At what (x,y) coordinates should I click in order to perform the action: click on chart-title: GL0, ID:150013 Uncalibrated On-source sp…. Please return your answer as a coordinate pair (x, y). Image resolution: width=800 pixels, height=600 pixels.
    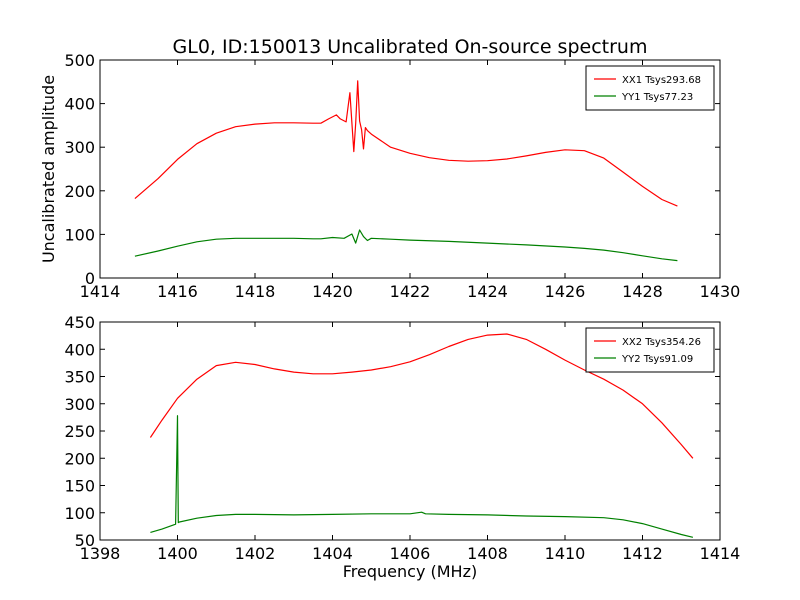
    Looking at the image, I should click on (410, 47).